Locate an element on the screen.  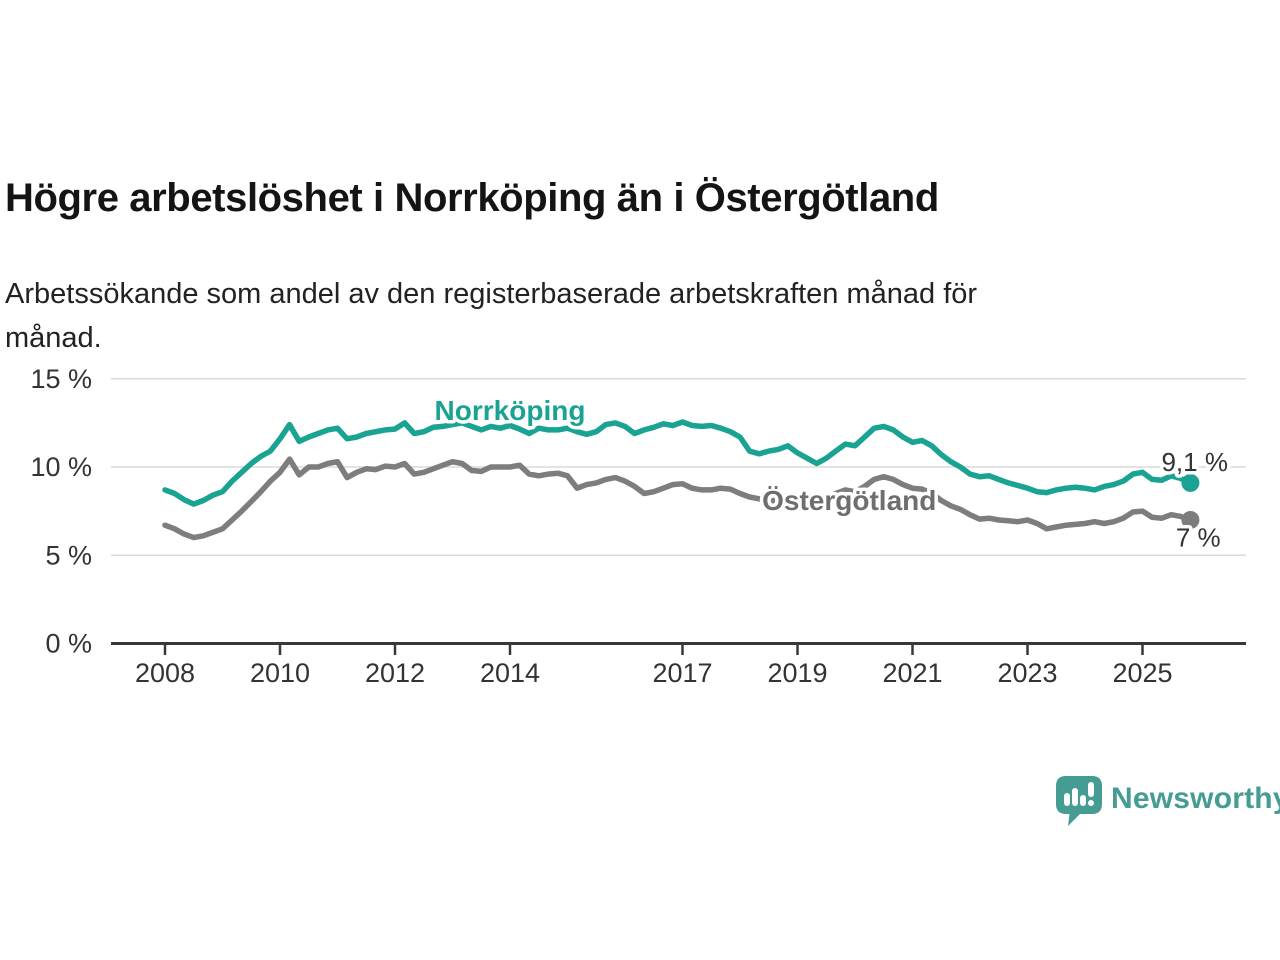
x-tick-label-2017: 2017 is located at coordinates (682, 673).